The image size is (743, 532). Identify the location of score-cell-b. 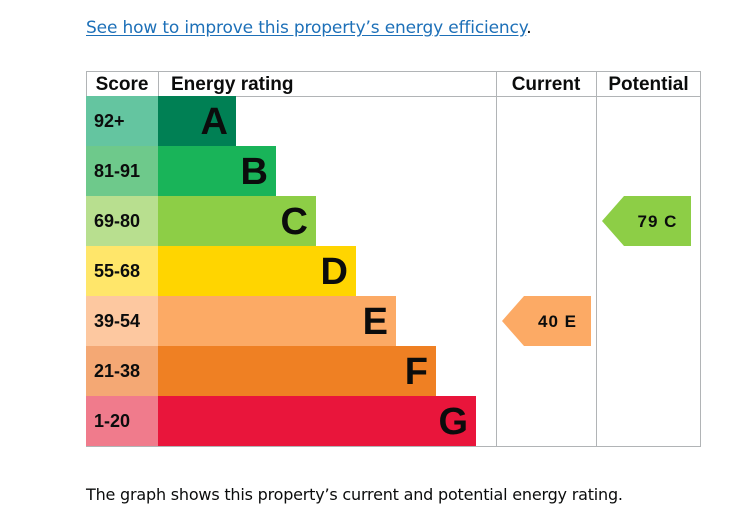
(122, 171).